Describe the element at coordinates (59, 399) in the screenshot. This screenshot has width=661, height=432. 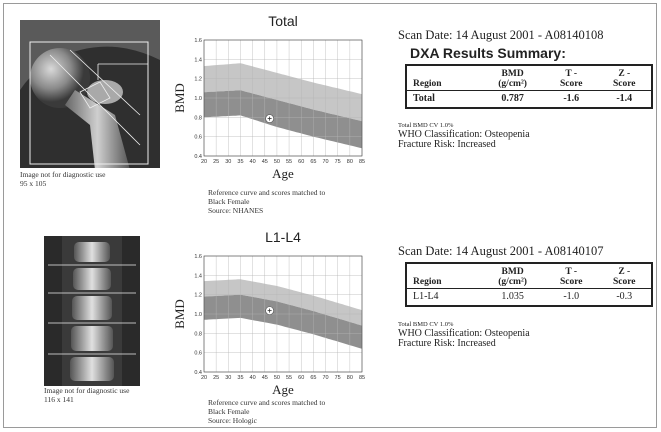
I see `image-dimensions: 116 x 141` at that location.